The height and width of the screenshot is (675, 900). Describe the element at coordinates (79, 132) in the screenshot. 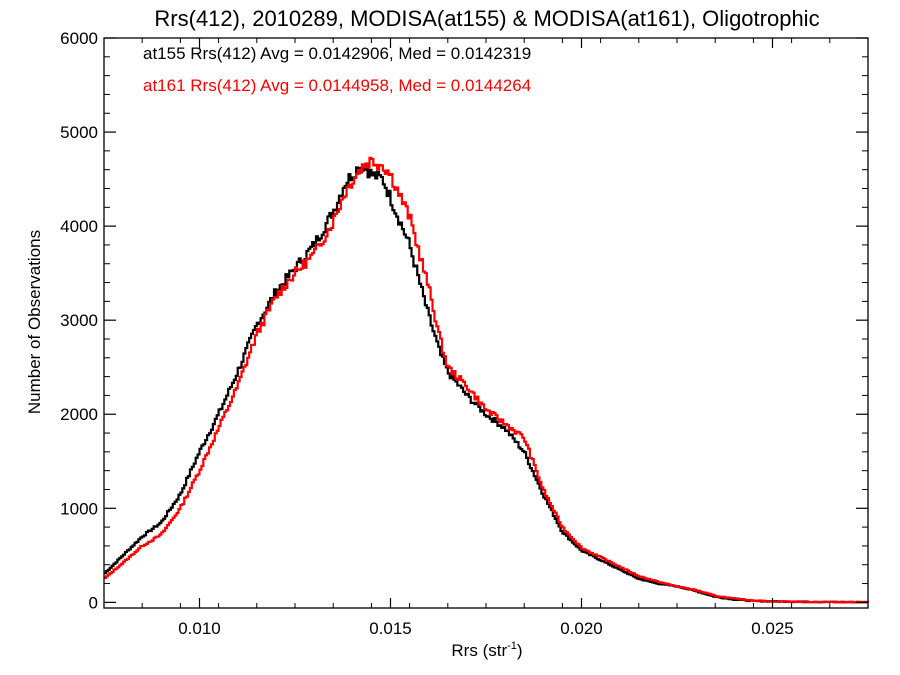

I see `y-tick-label: 5000` at that location.